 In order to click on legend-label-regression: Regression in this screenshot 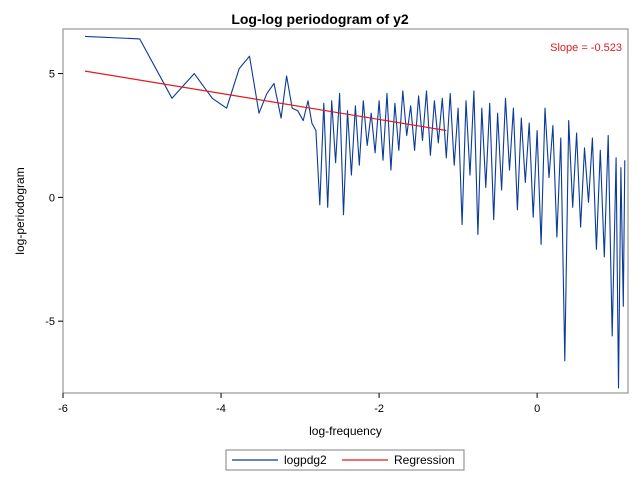, I will do `click(424, 460)`.